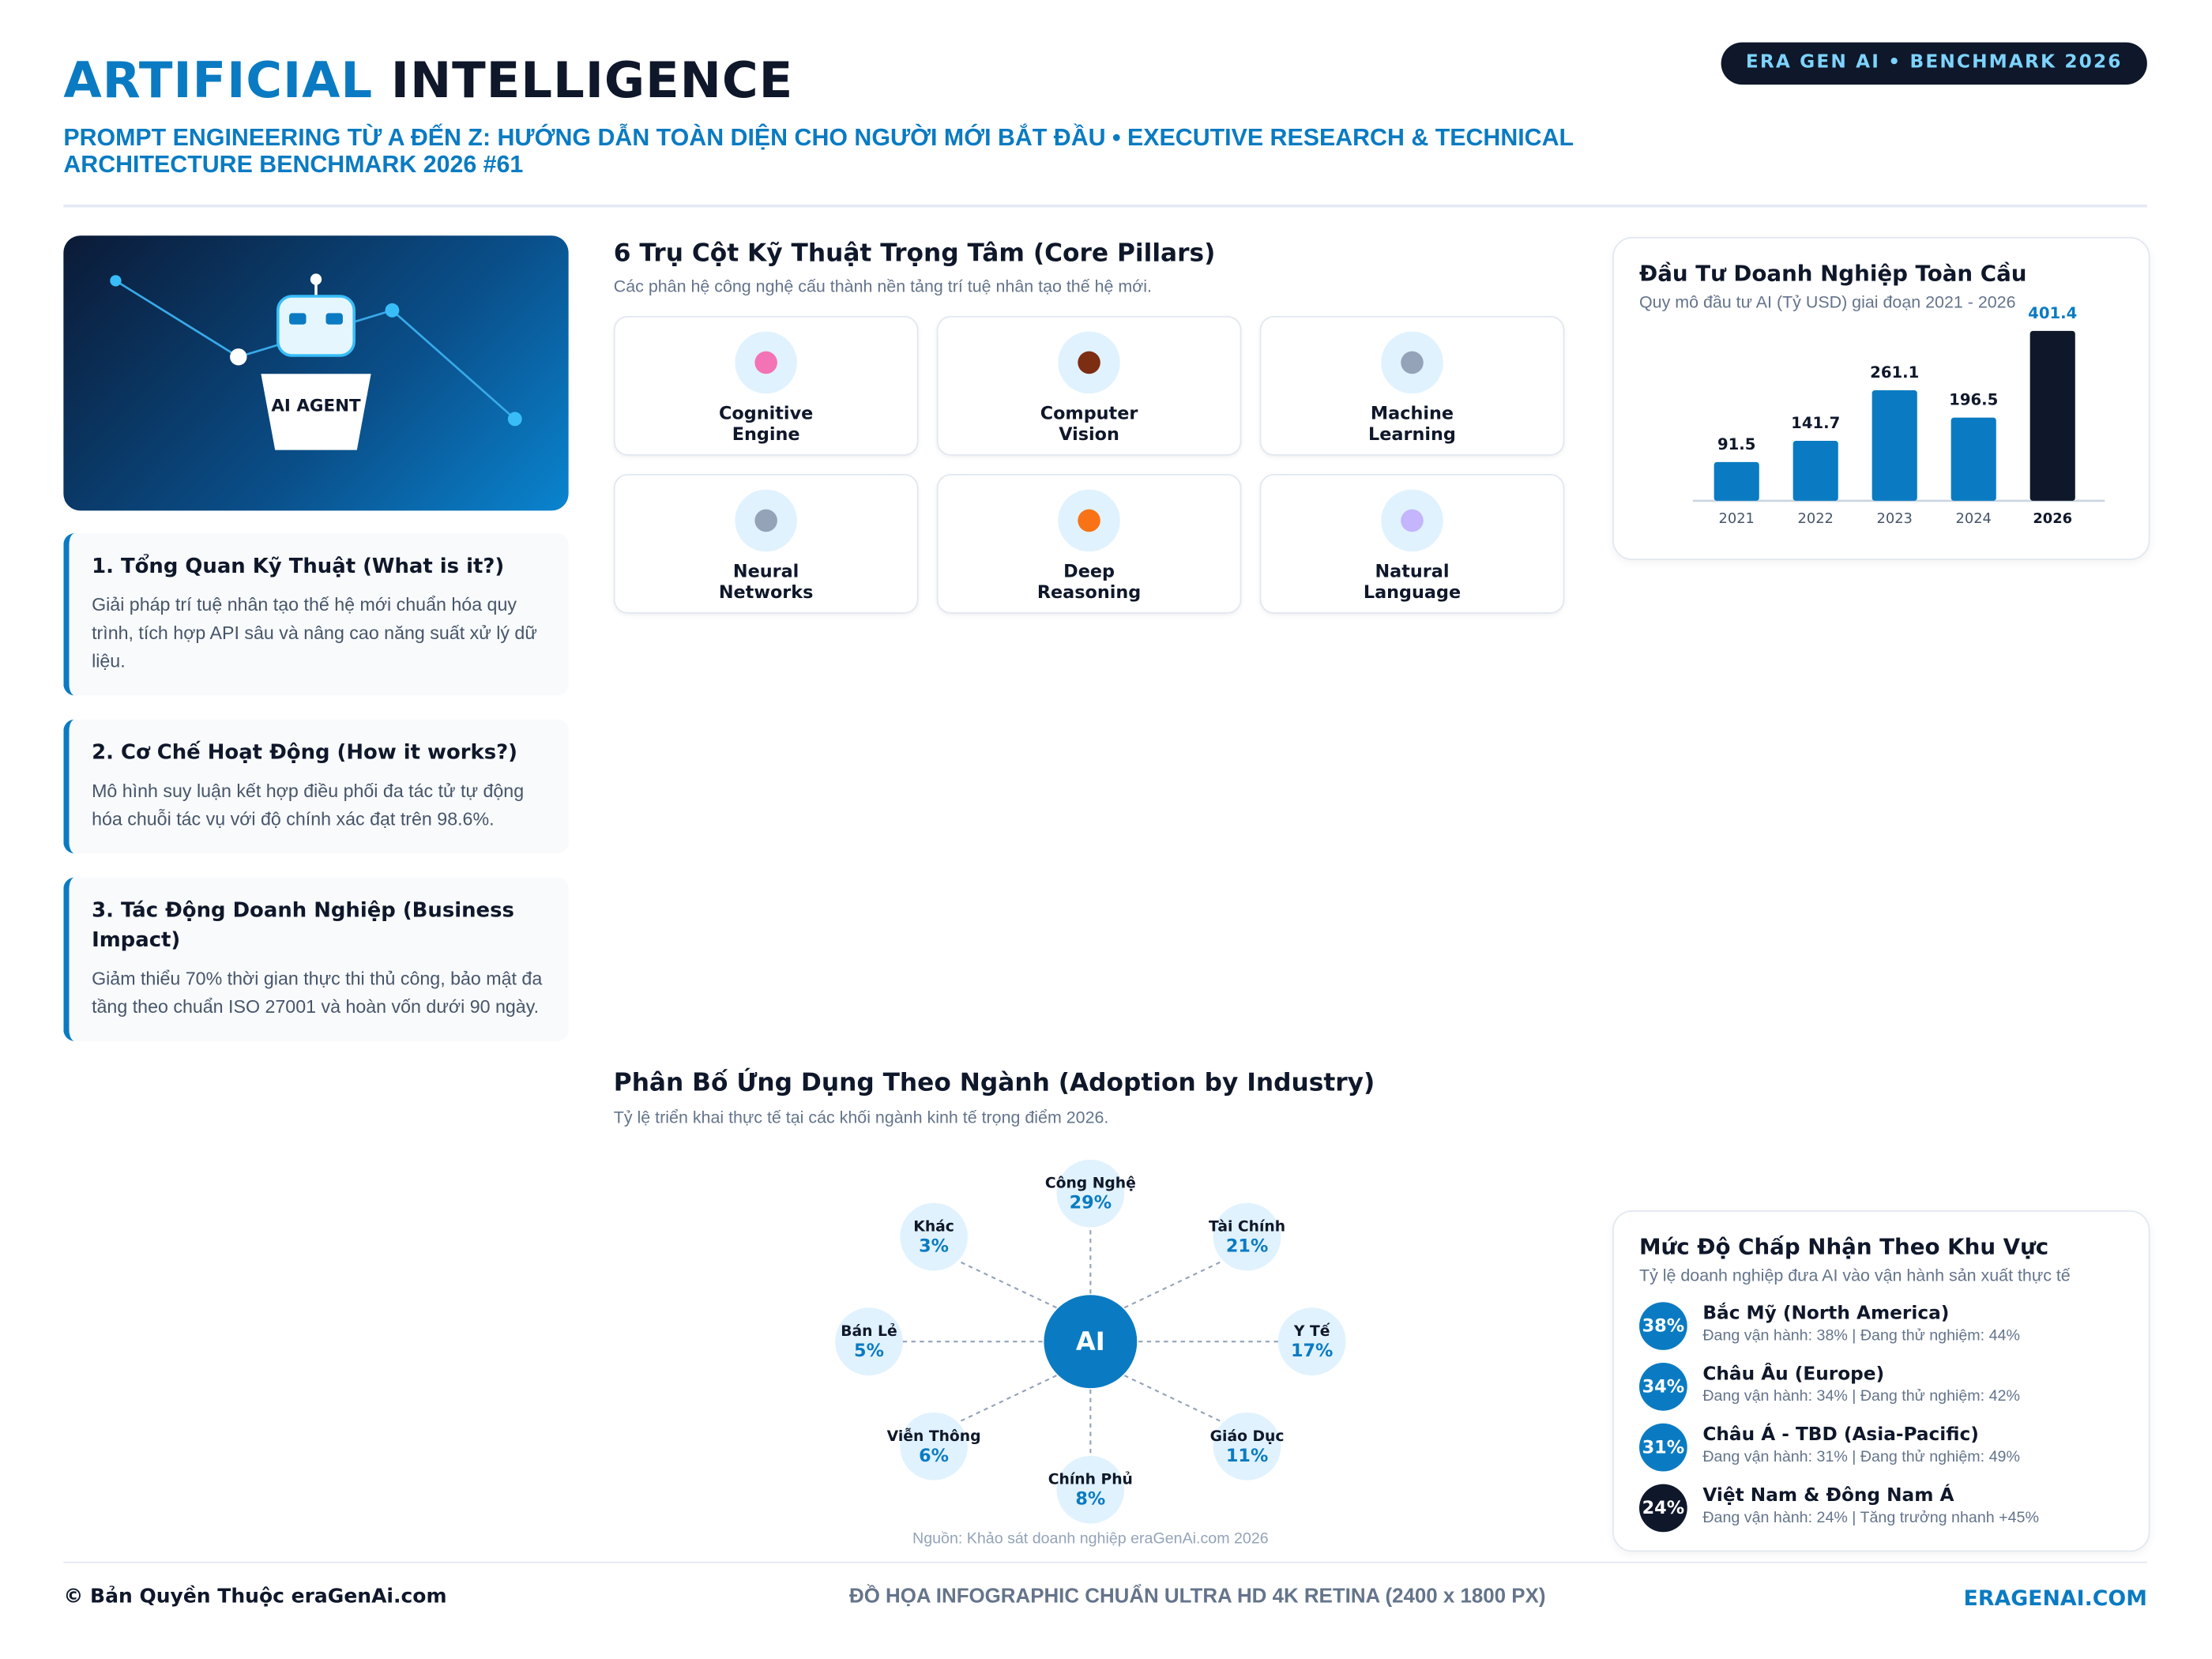 This screenshot has width=2212, height=1659. Describe the element at coordinates (1793, 1375) in the screenshot. I see `region-name: Châu Âu (Europe)` at that location.